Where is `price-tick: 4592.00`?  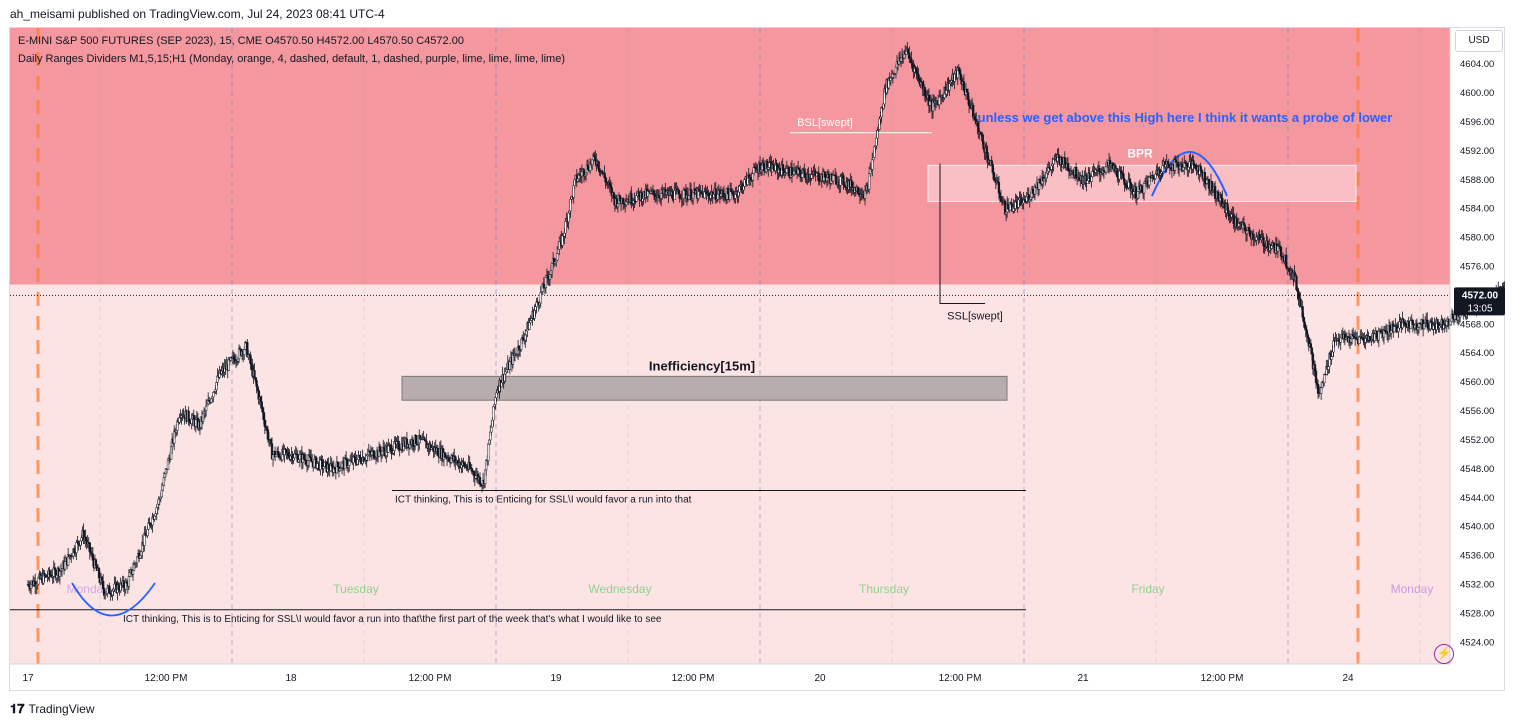
price-tick: 4592.00 is located at coordinates (1477, 151).